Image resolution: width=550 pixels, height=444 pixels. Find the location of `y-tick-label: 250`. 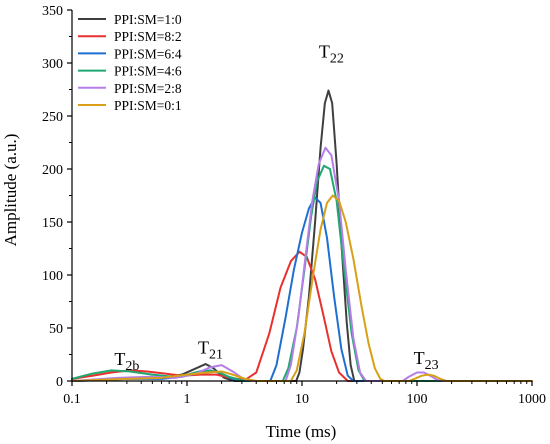

y-tick-label: 250 is located at coordinates (52, 117).